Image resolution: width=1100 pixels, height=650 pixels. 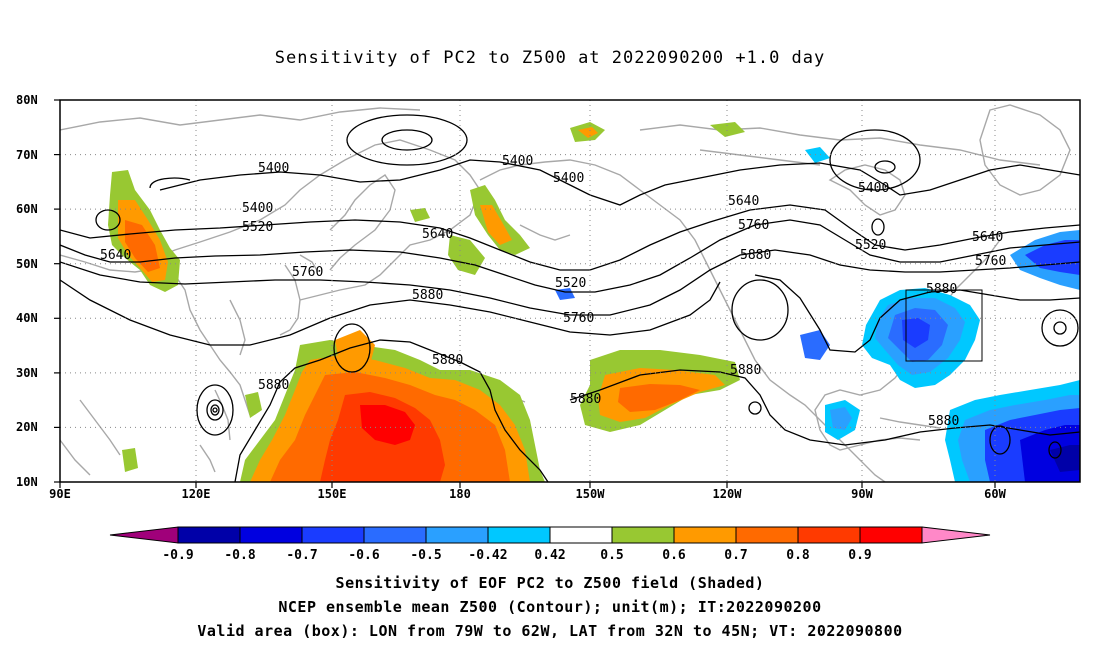 I want to click on lat-label: 60N, so click(x=27, y=209).